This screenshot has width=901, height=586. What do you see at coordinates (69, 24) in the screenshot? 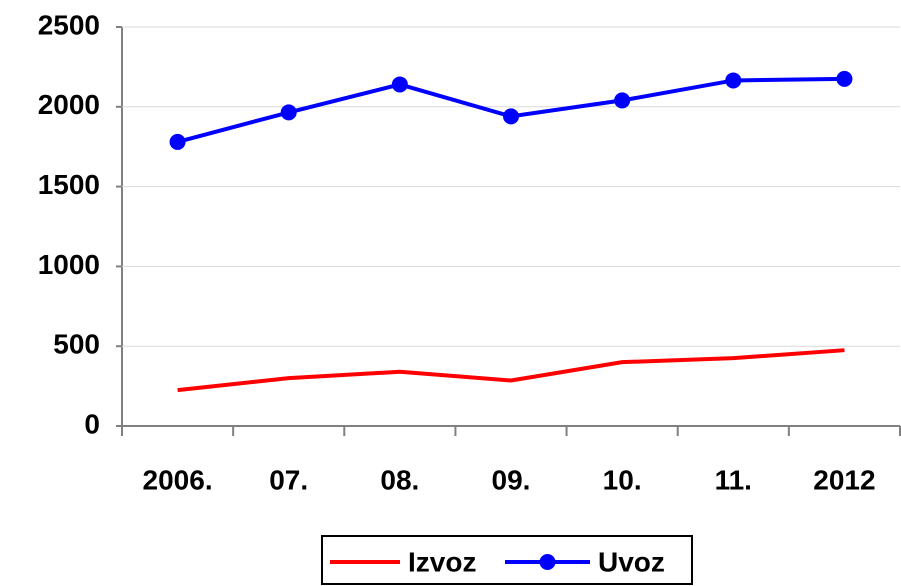
I see `y-tick-label: 2500` at bounding box center [69, 24].